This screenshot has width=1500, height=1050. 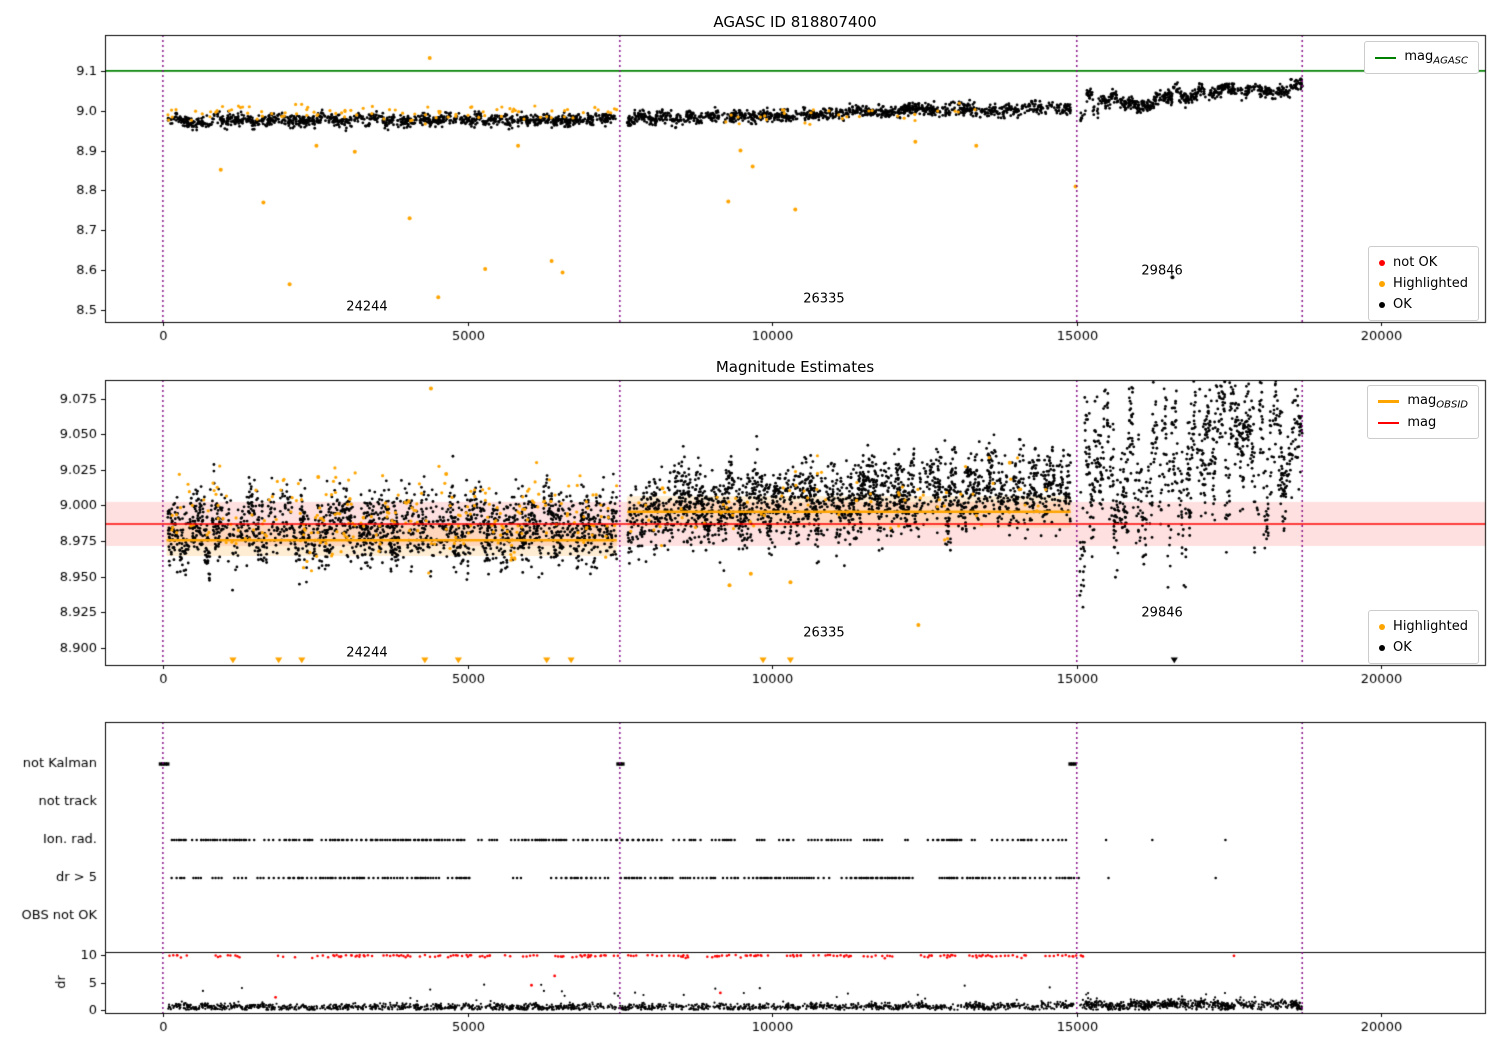 What do you see at coordinates (795, 367) in the screenshot?
I see `plot2-title: Magnitude Estimates` at bounding box center [795, 367].